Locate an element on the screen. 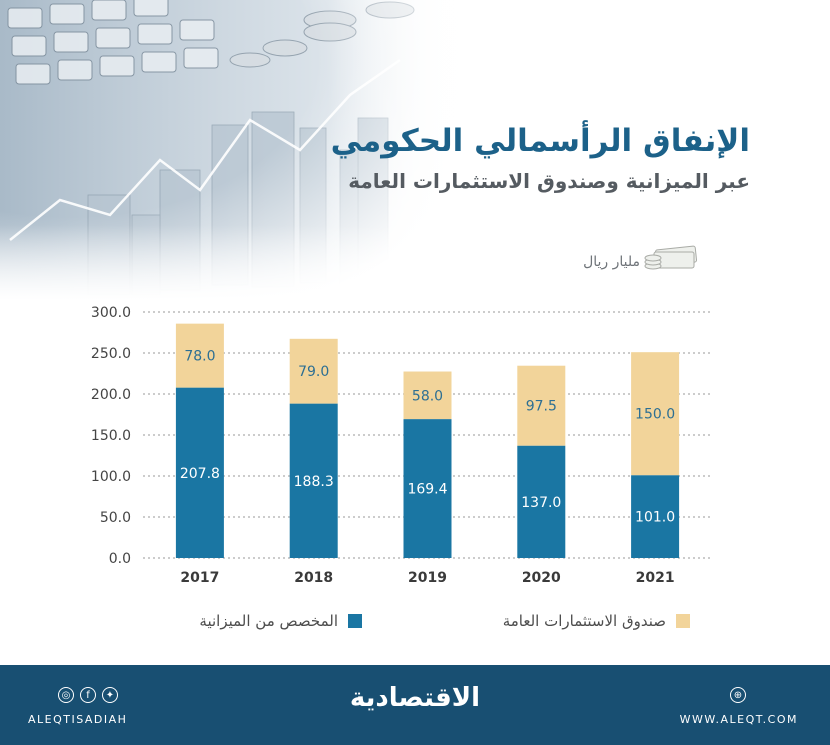 This screenshot has width=830, height=745. y-tick-label: 150.0 is located at coordinates (111, 436).